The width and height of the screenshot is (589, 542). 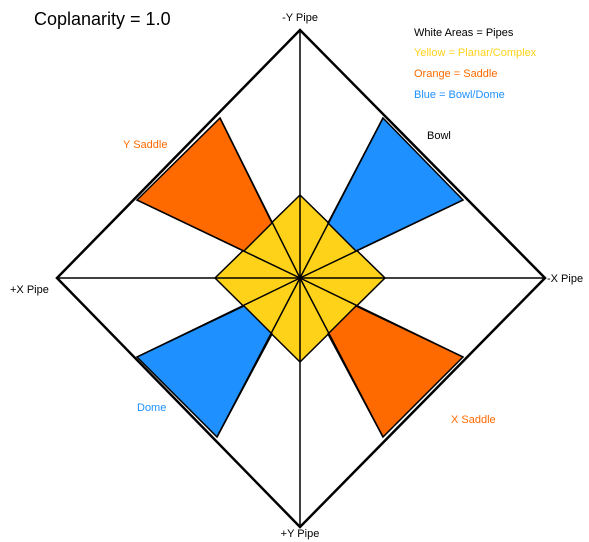 I want to click on legend-orange: Orange = Saddle, so click(x=455, y=74).